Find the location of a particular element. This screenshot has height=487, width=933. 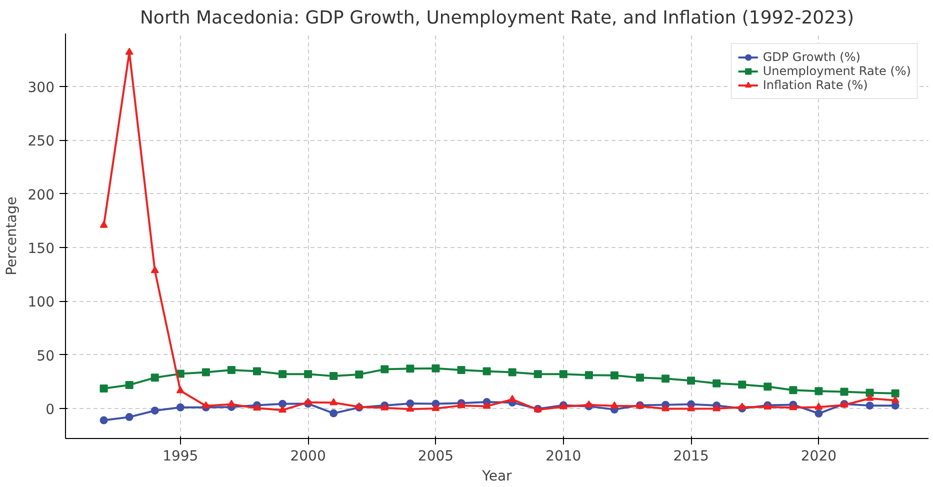

x-tick-label: 2010 is located at coordinates (564, 456).